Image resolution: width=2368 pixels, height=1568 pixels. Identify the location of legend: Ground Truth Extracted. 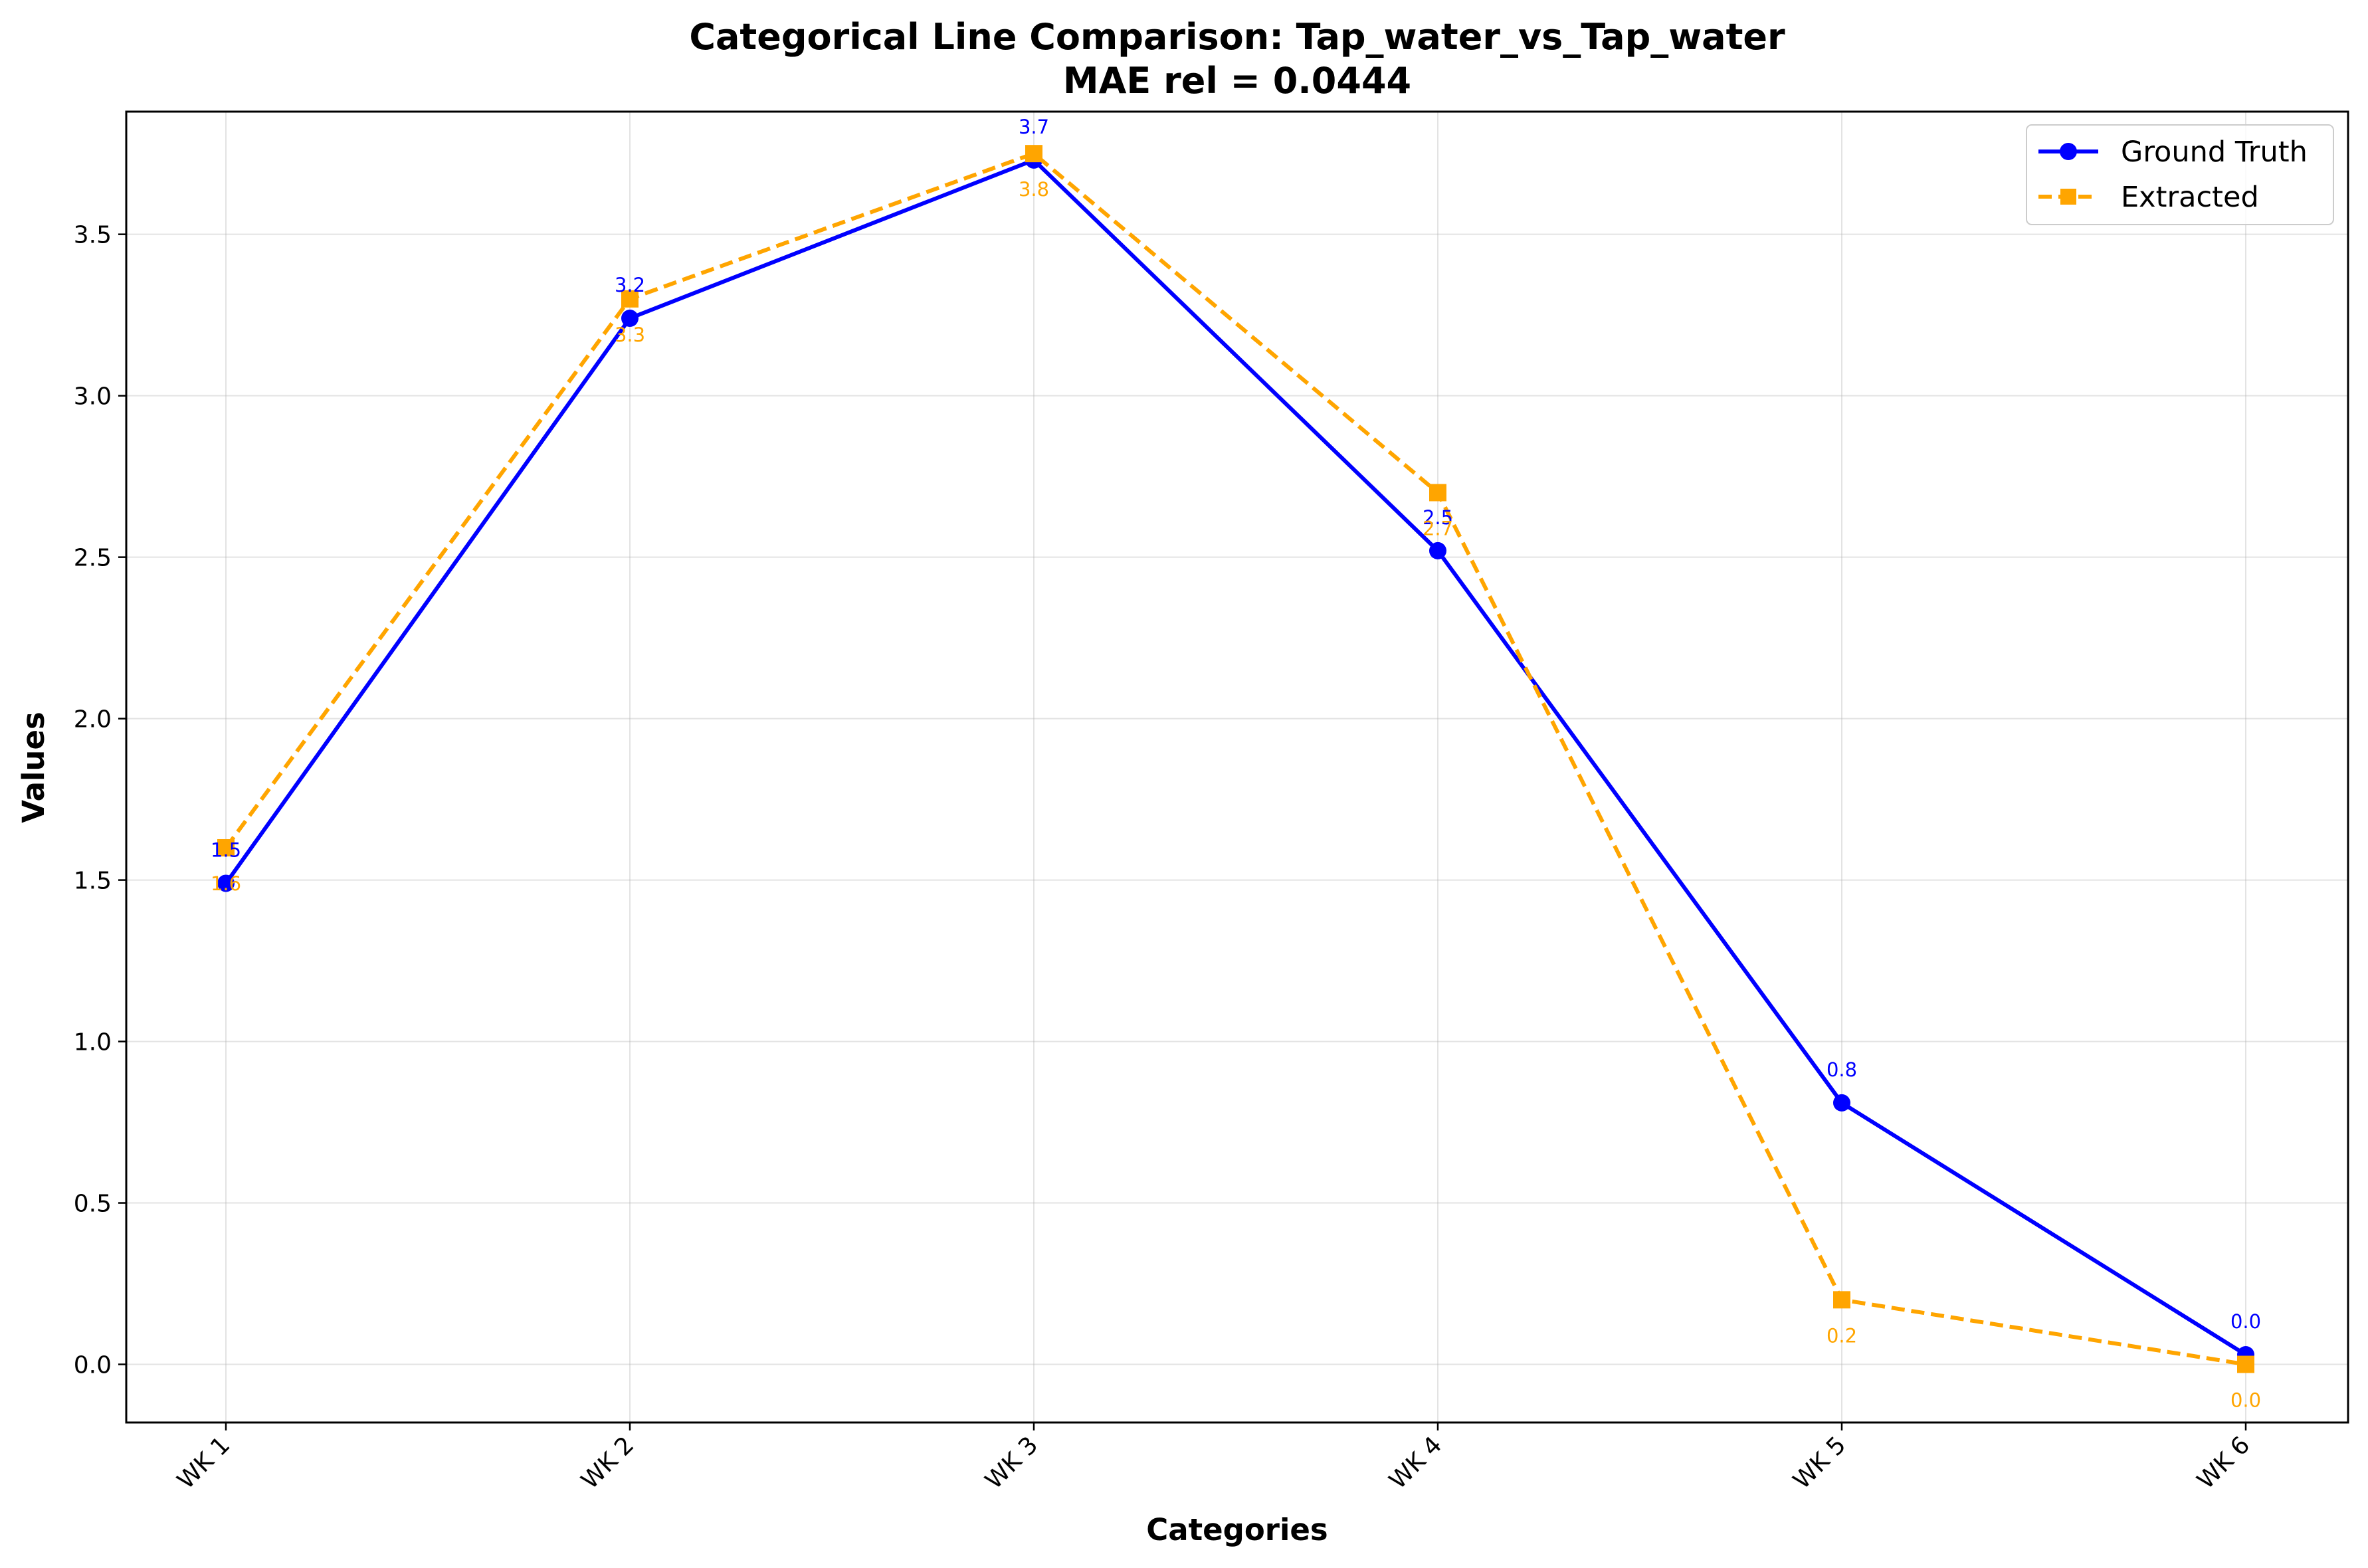
(2180, 174).